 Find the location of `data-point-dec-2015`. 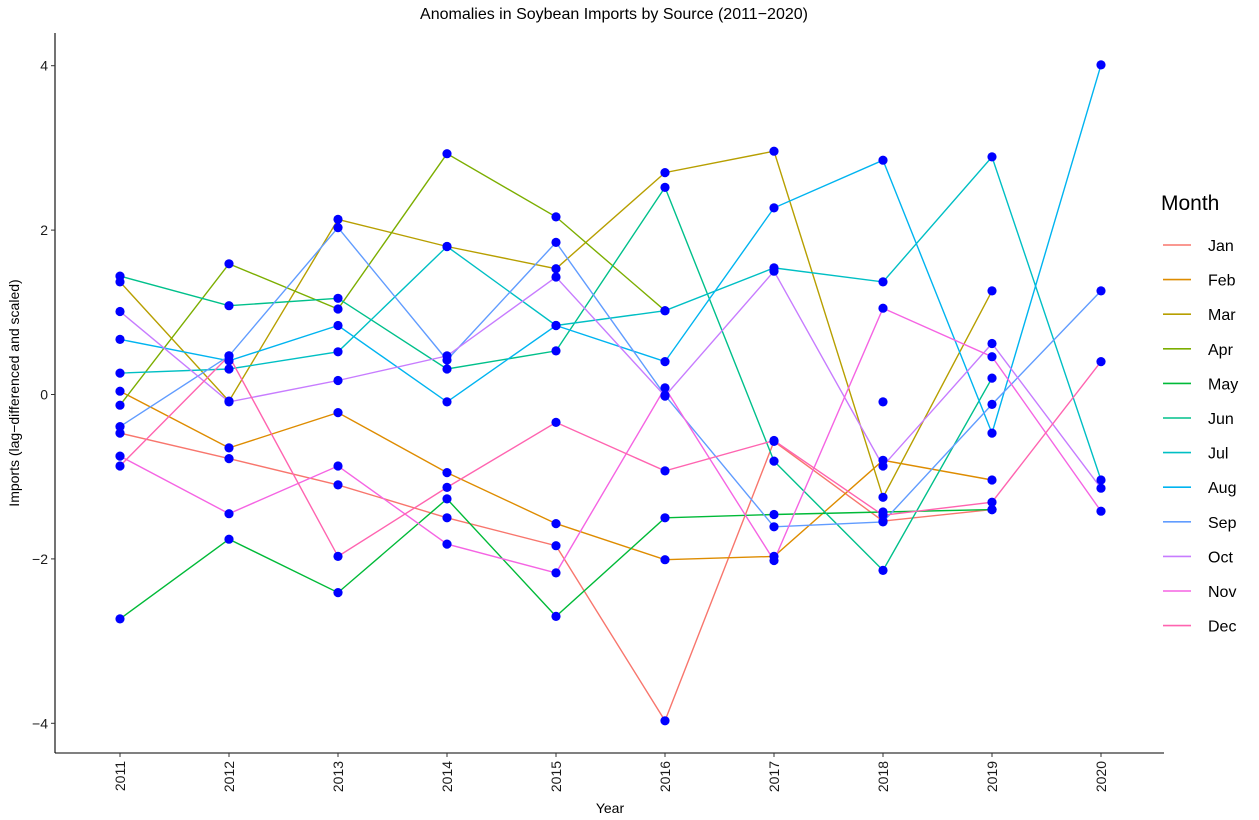

data-point-dec-2015 is located at coordinates (556, 422).